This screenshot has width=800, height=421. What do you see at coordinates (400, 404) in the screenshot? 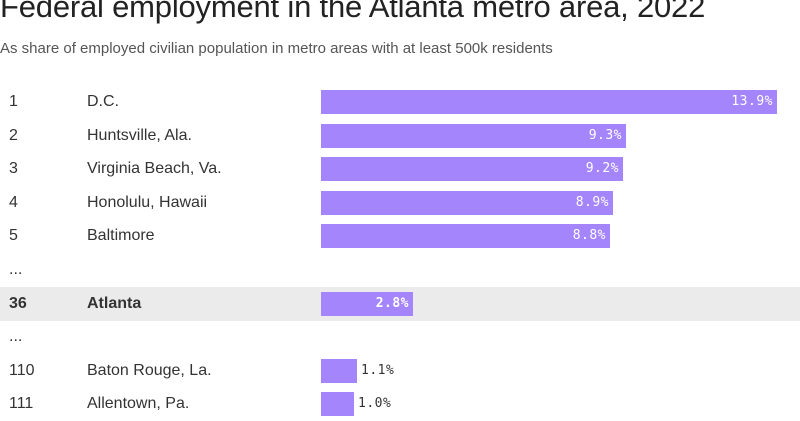
I see `table-row: 111 Allentown, Pa. 1.0%` at bounding box center [400, 404].